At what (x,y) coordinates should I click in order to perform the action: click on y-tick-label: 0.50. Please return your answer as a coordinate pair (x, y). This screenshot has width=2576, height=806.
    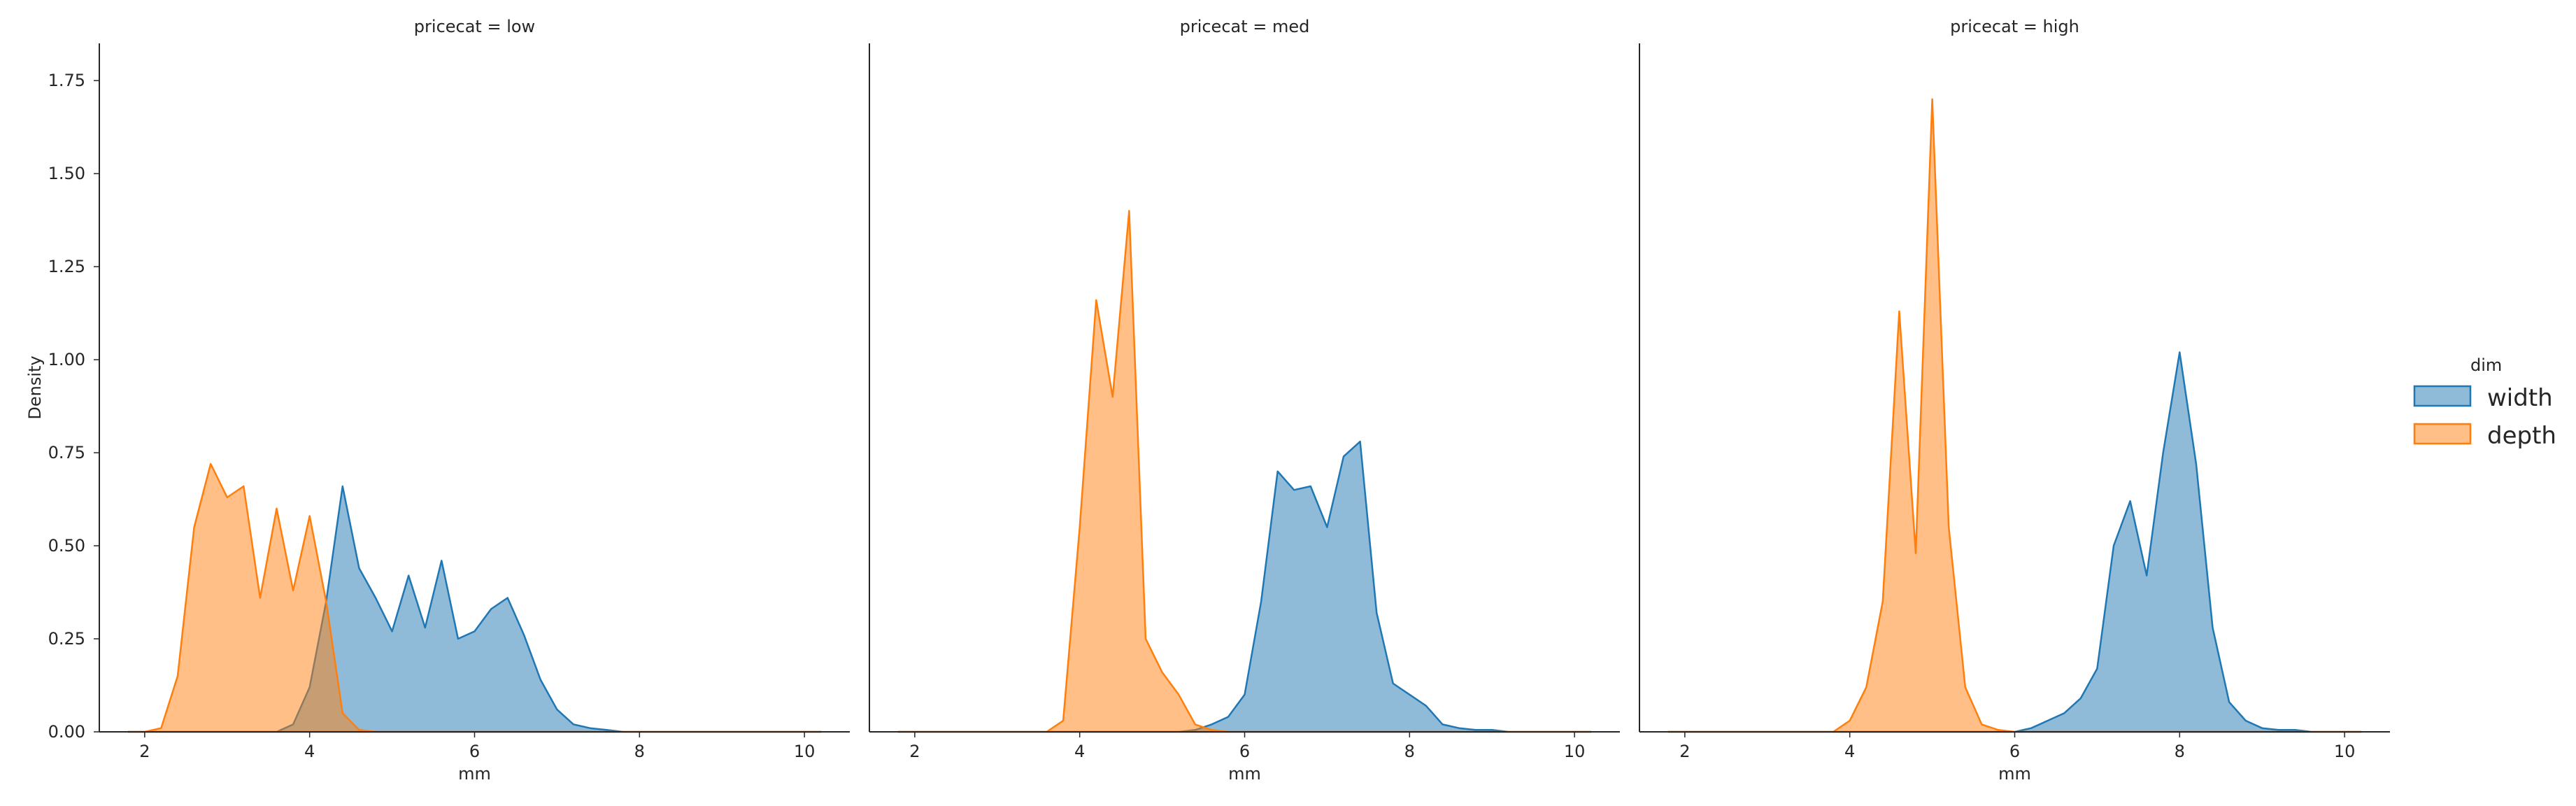
    Looking at the image, I should click on (66, 546).